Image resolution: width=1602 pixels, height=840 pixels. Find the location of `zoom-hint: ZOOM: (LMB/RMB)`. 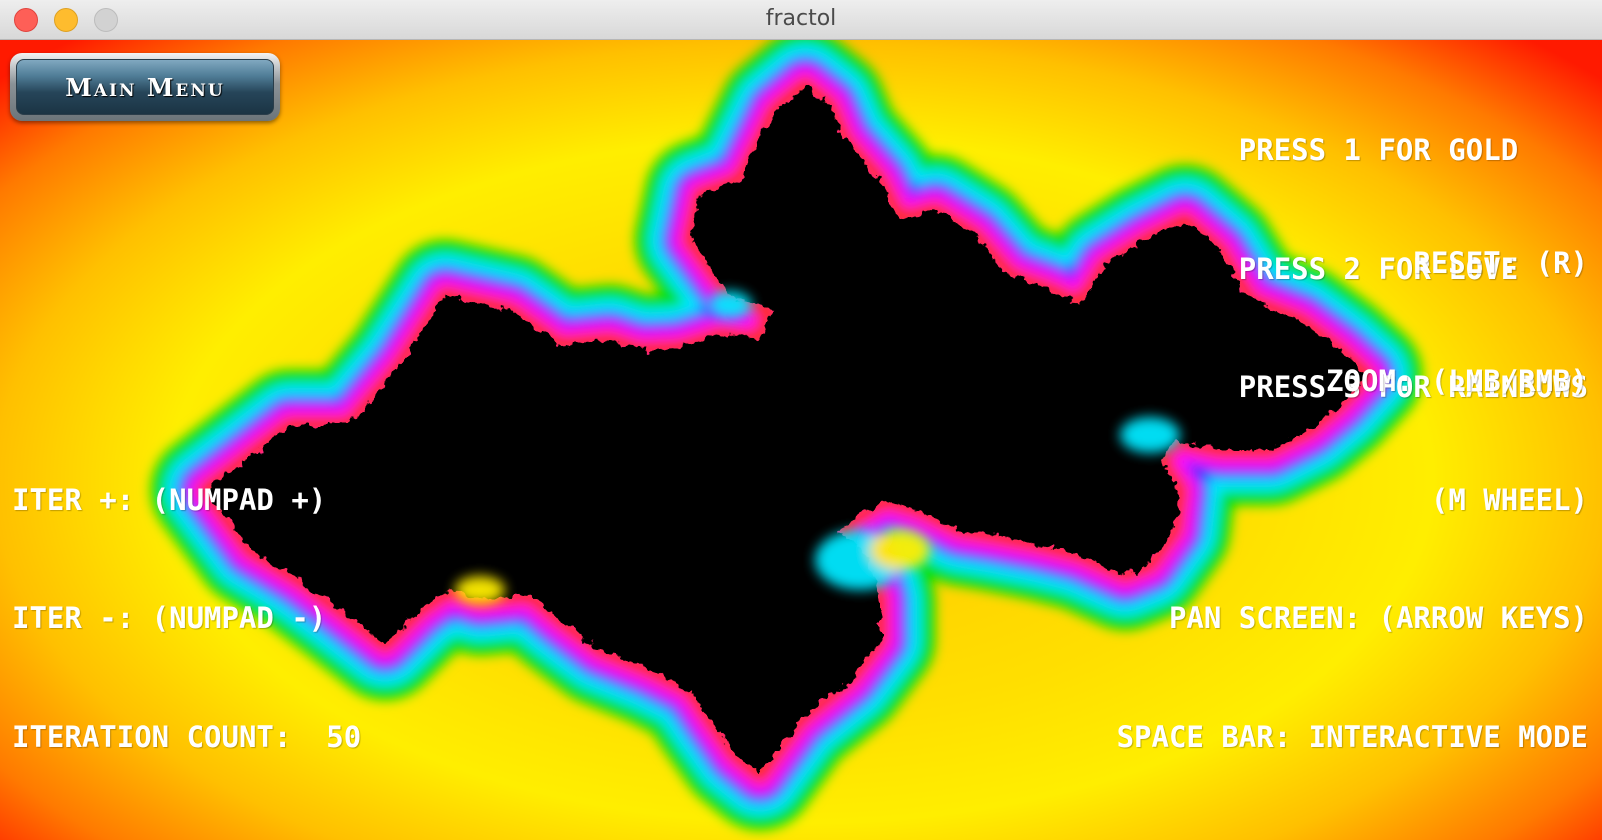

zoom-hint: ZOOM: (LMB/RMB) is located at coordinates (1457, 381).